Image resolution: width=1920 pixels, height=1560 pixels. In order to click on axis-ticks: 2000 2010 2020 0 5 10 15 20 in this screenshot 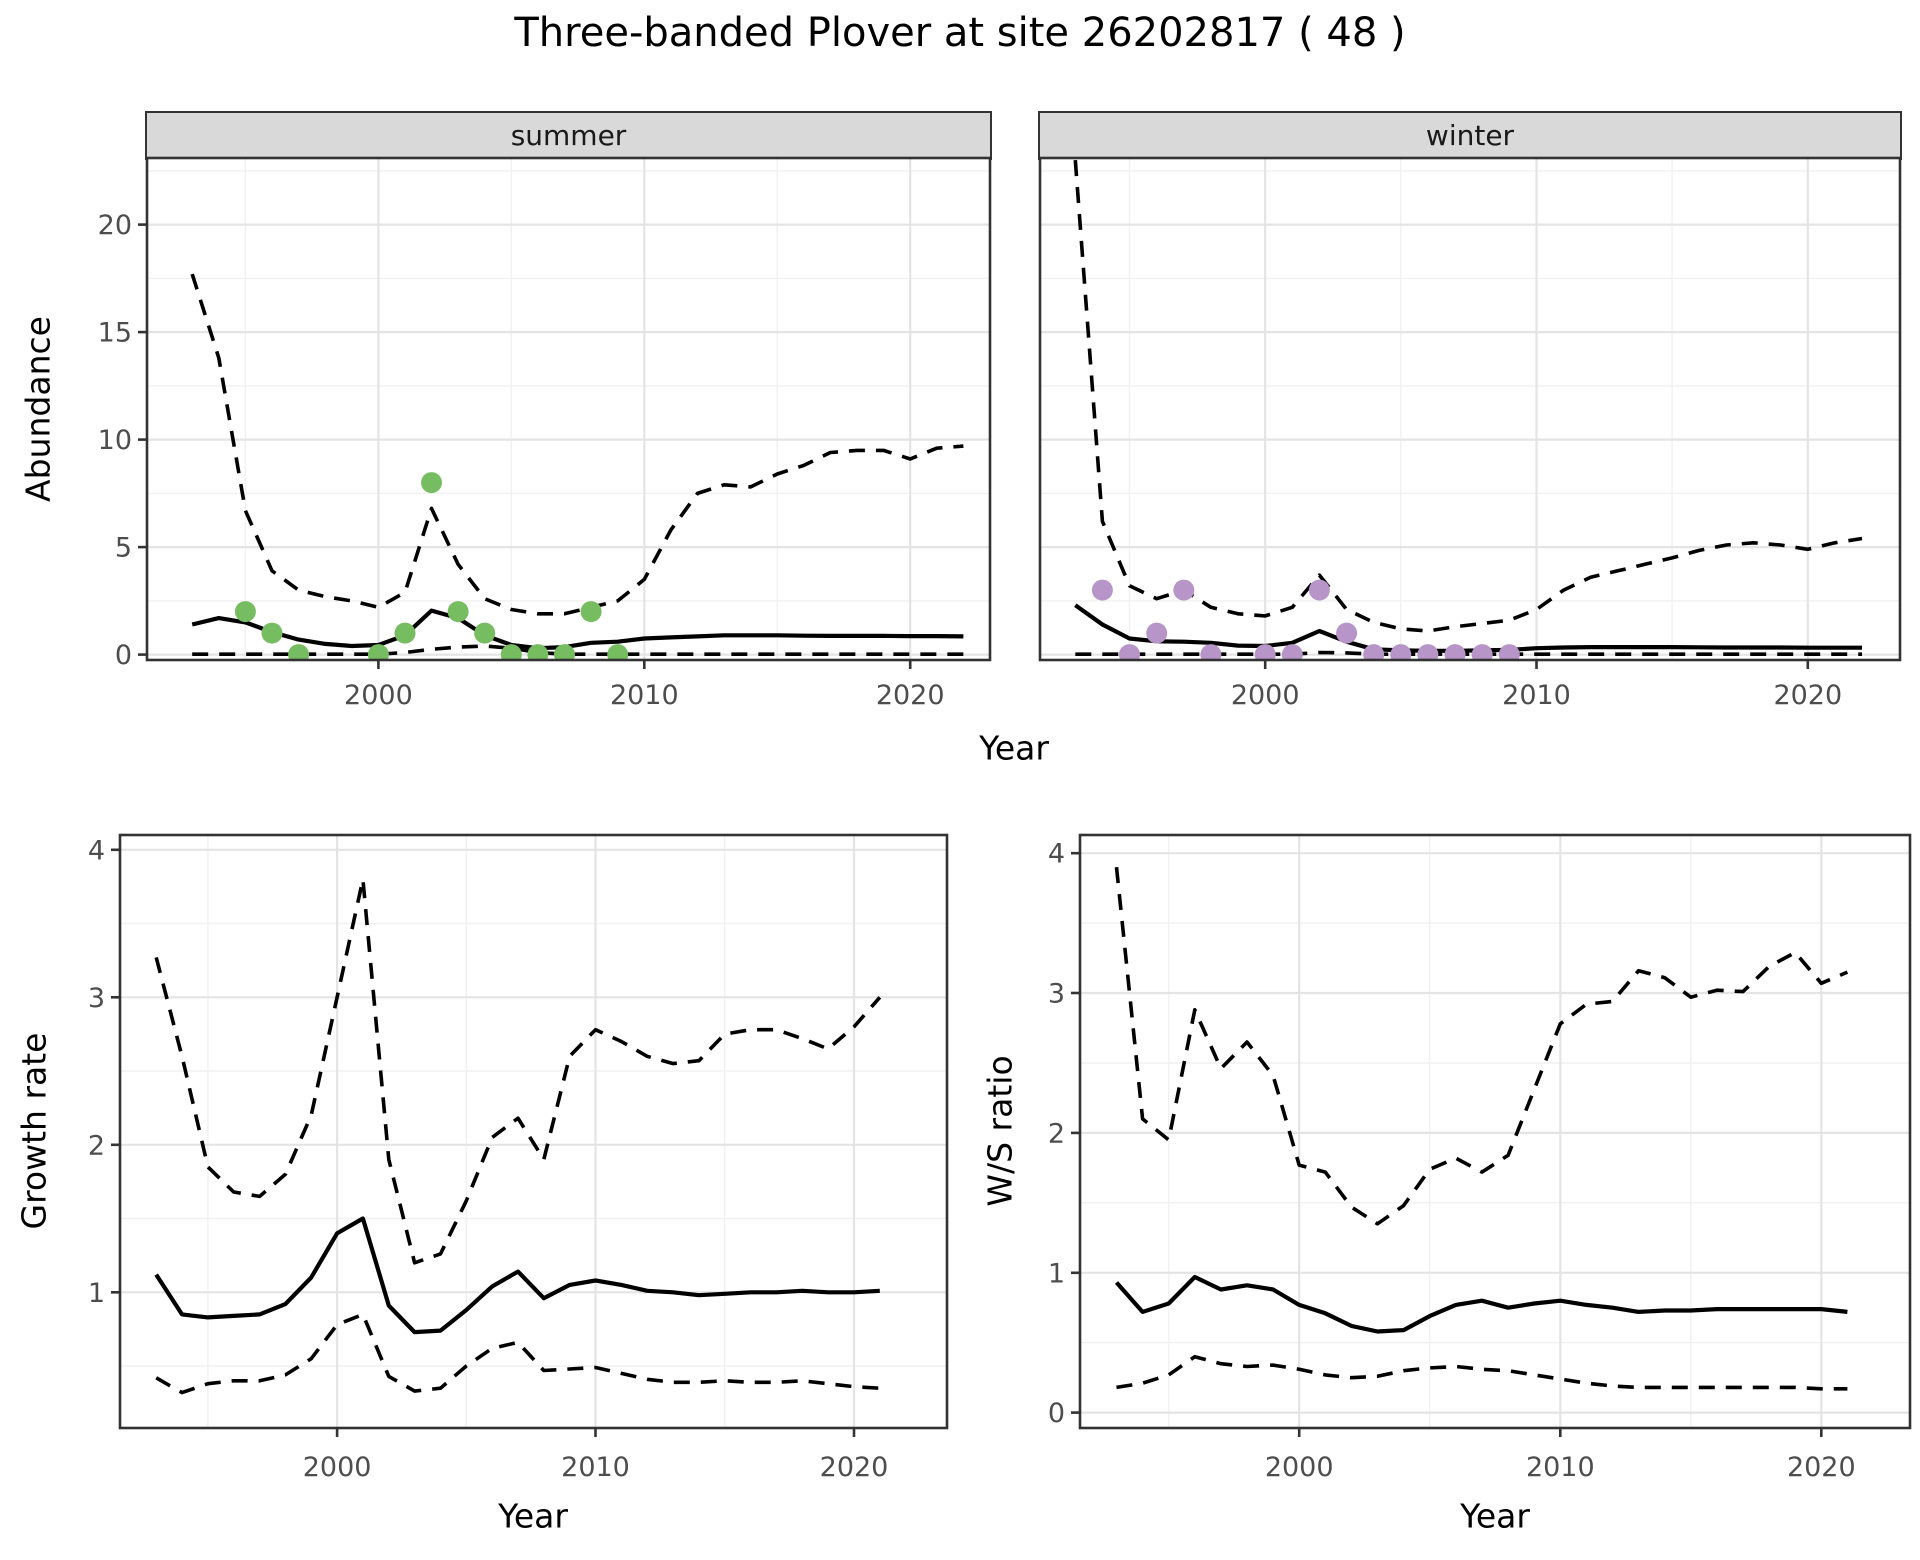, I will do `click(521, 460)`.